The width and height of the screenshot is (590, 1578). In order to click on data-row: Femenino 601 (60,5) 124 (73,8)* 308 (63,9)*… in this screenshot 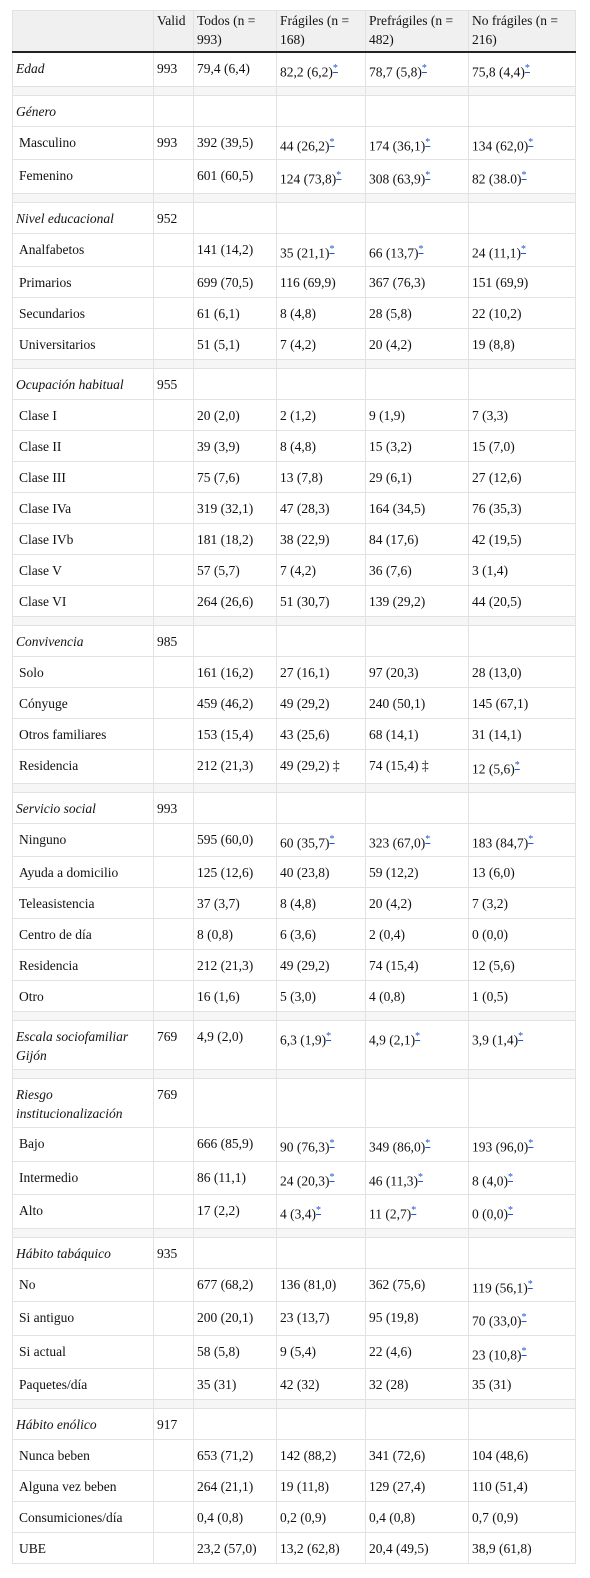, I will do `click(294, 176)`.